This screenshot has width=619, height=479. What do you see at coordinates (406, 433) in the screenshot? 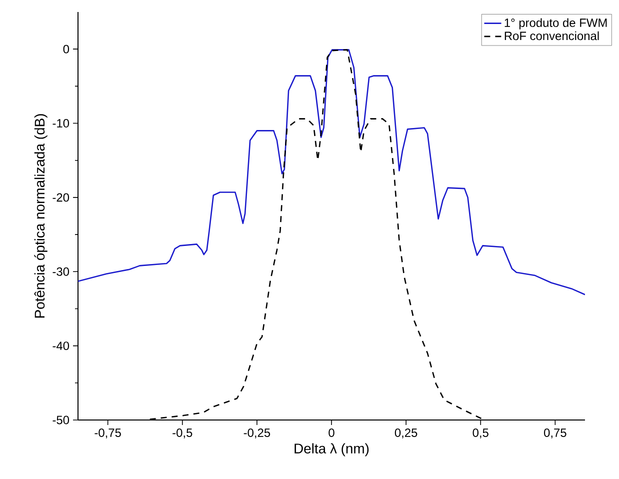
I see `x-tick-label: 0,25` at bounding box center [406, 433].